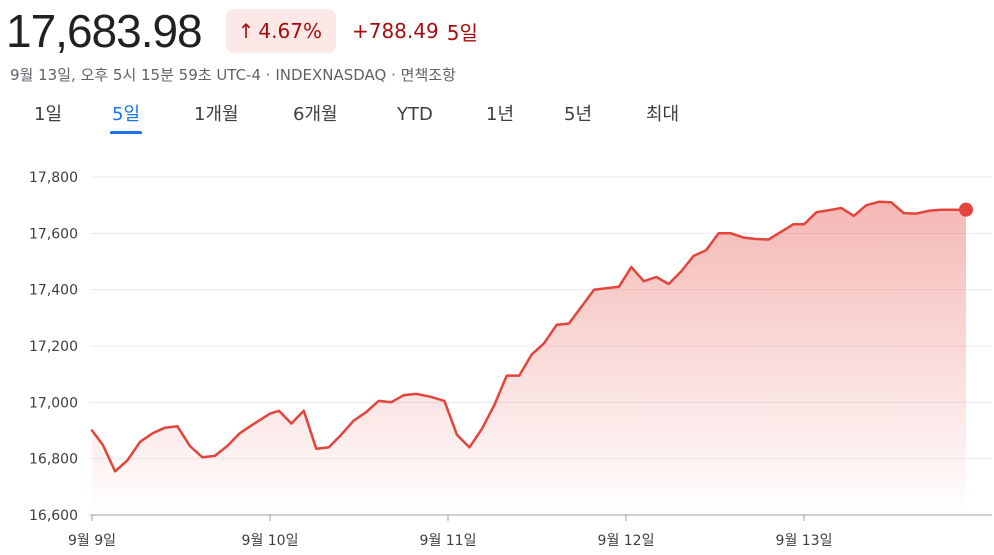 The height and width of the screenshot is (555, 994). Describe the element at coordinates (216, 114) in the screenshot. I see `tab-1m: 1개월` at that location.